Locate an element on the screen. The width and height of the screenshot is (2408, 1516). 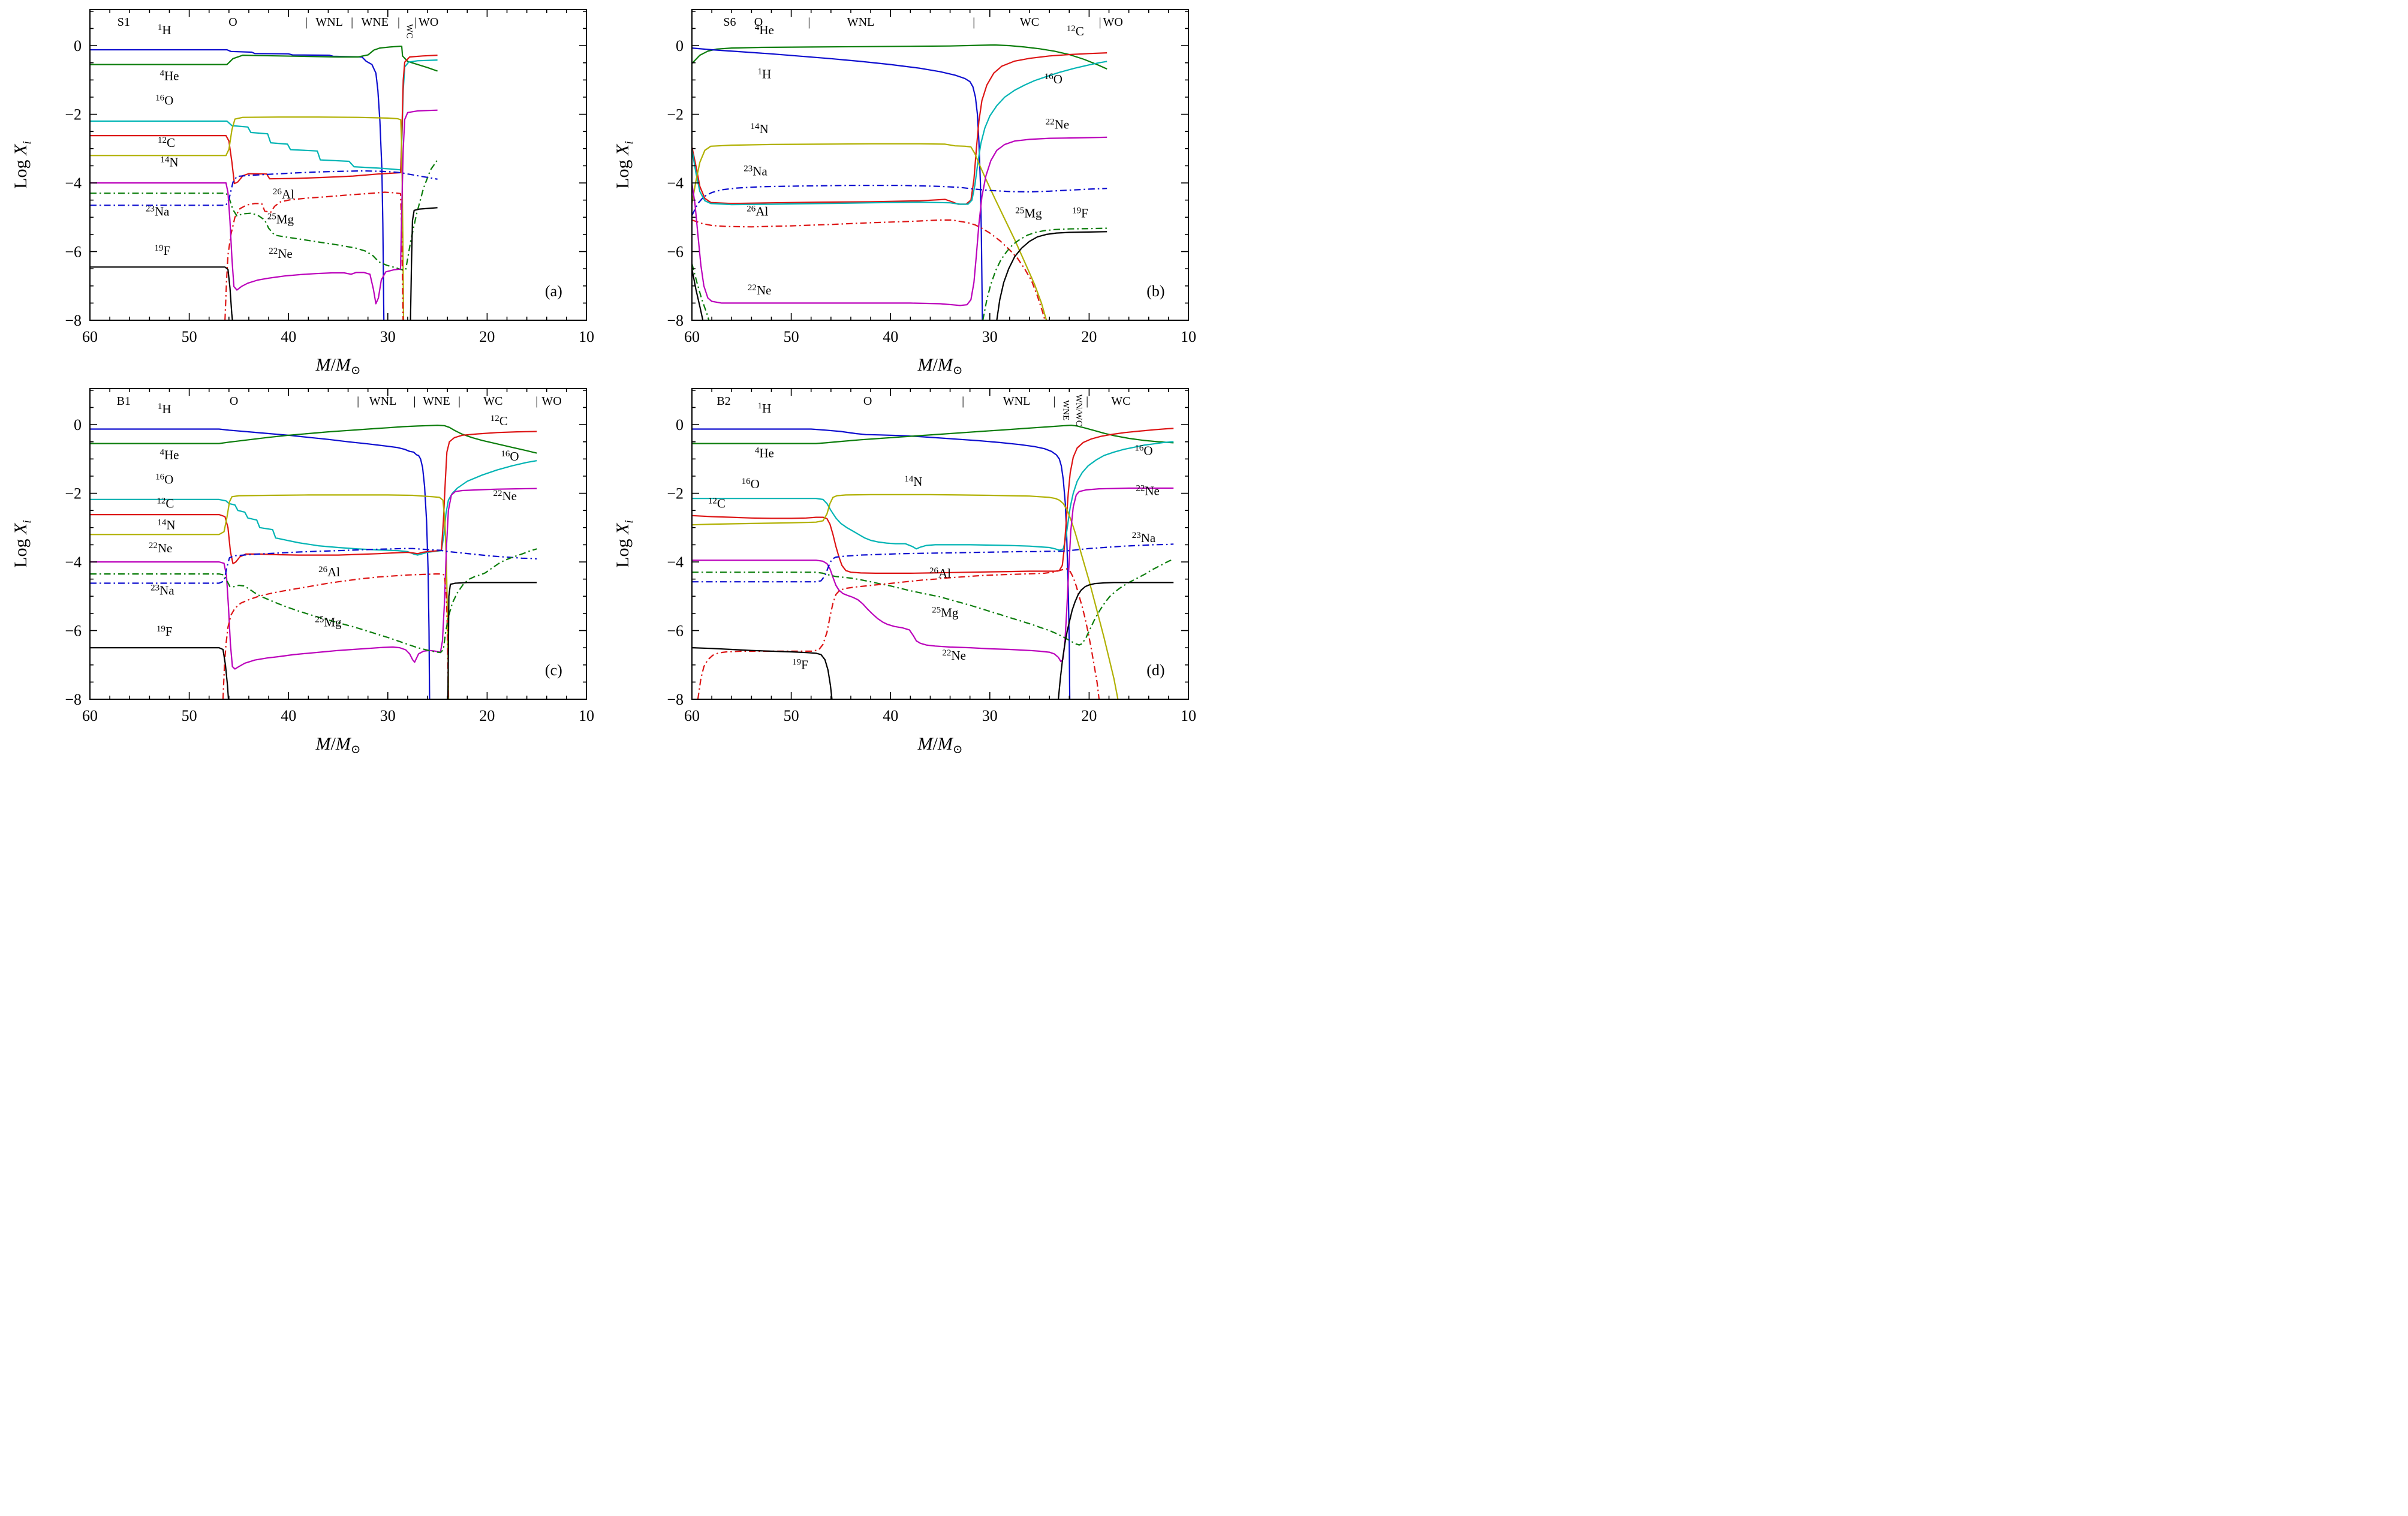
panel-letter: (c) is located at coordinates (553, 670).